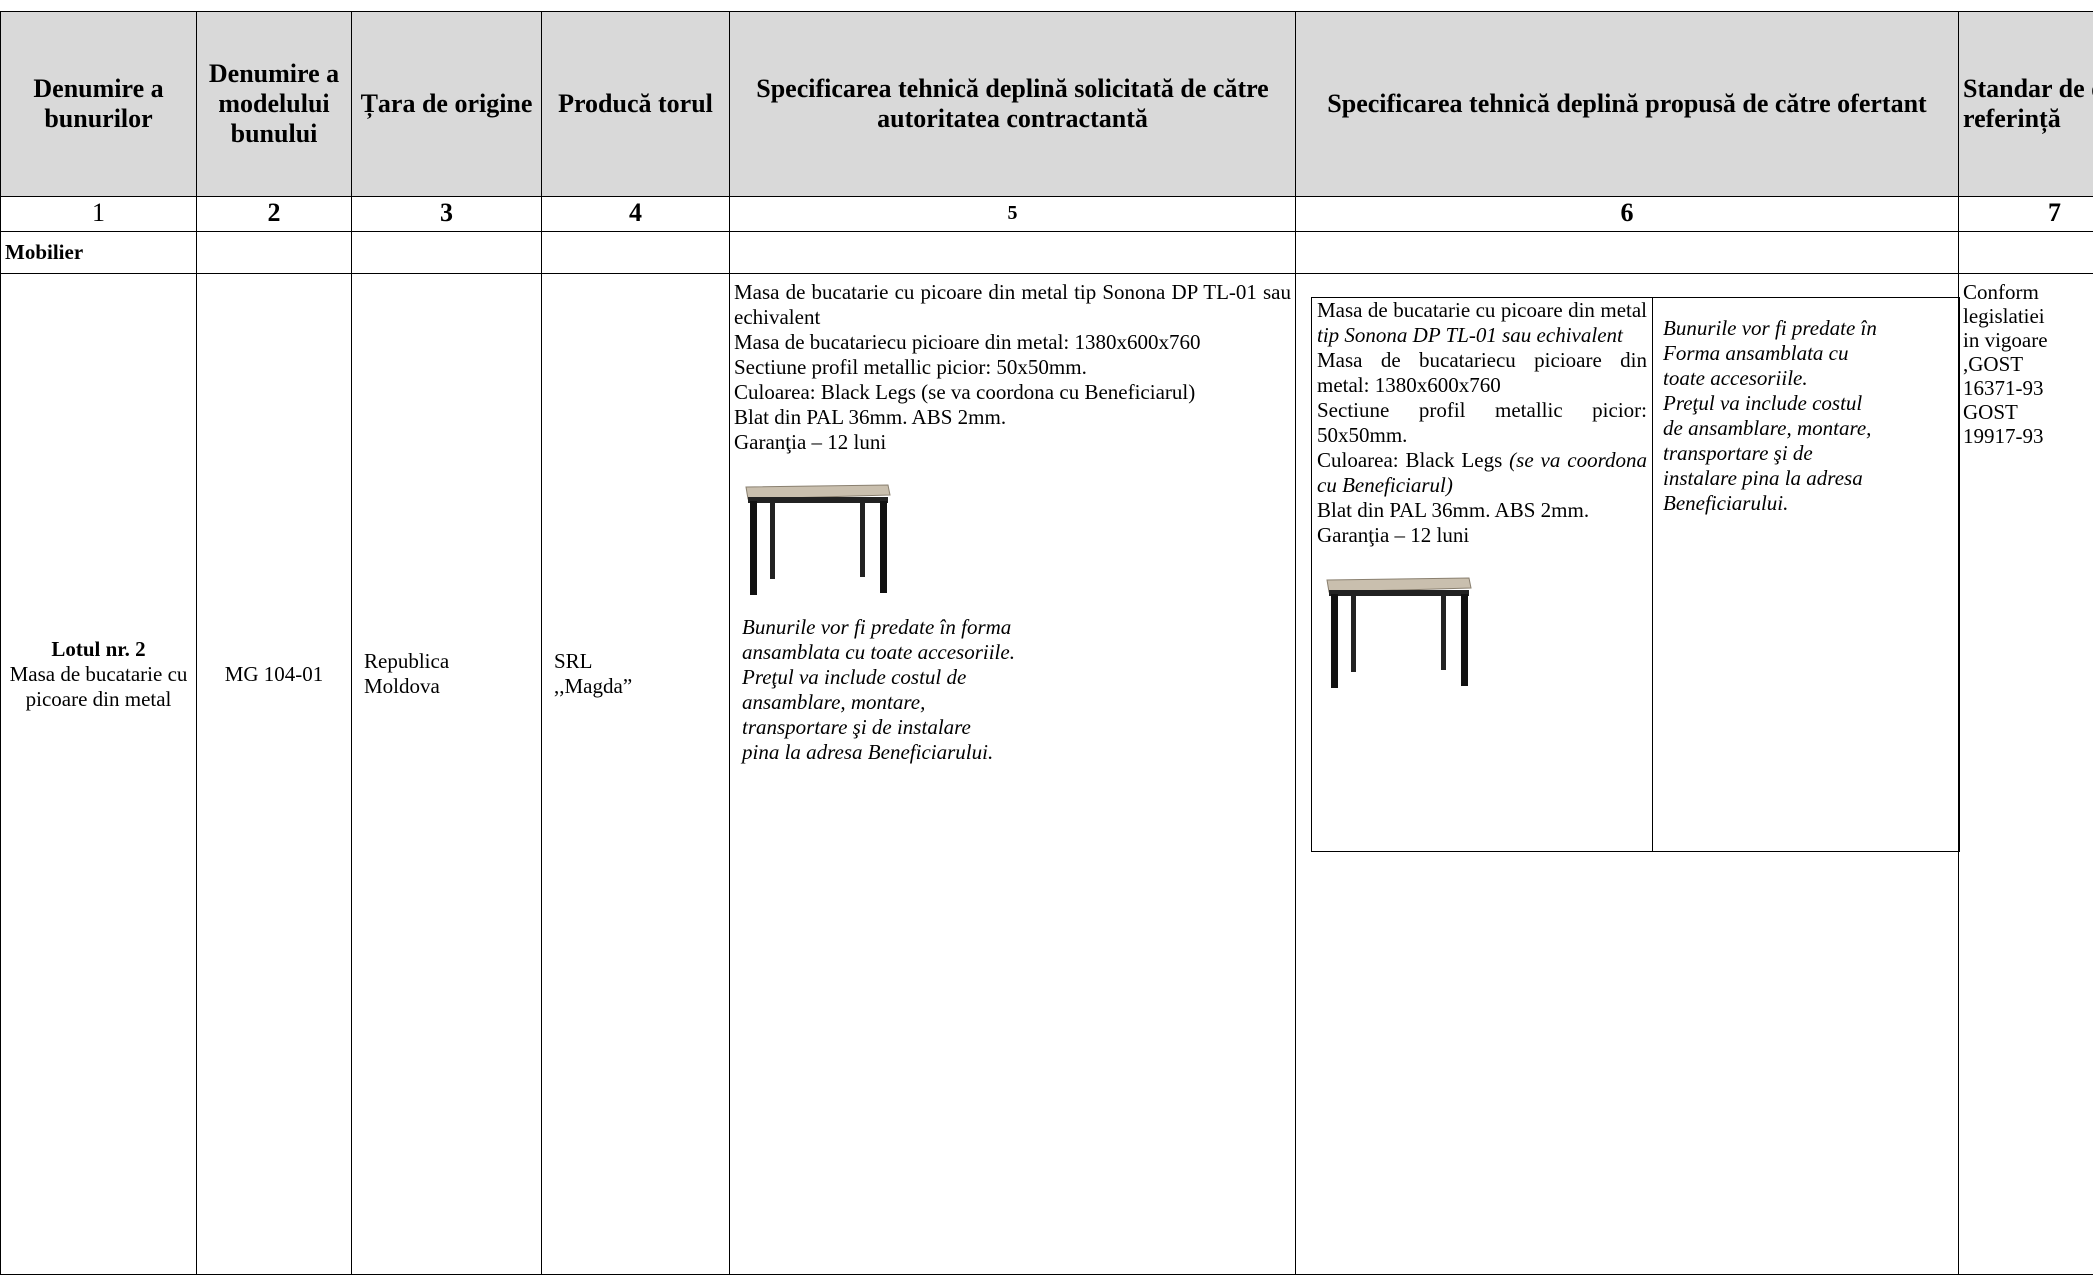 This screenshot has width=2093, height=1275. What do you see at coordinates (636, 774) in the screenshot?
I see `producer-cell: SRL ,,Magda”` at bounding box center [636, 774].